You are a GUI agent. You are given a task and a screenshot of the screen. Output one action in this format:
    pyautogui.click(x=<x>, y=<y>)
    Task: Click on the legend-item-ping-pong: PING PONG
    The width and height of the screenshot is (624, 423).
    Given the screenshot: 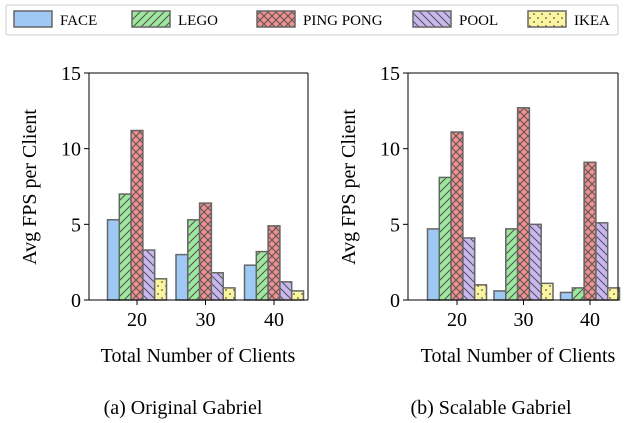 What is the action you would take?
    pyautogui.click(x=319, y=19)
    